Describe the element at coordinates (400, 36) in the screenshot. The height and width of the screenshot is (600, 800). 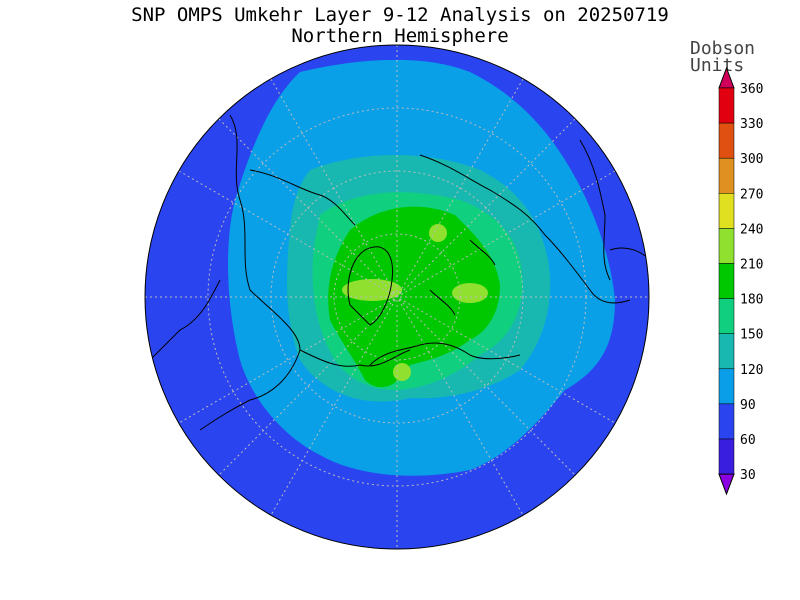
I see `map-subtitle: Northern Hemisphere` at that location.